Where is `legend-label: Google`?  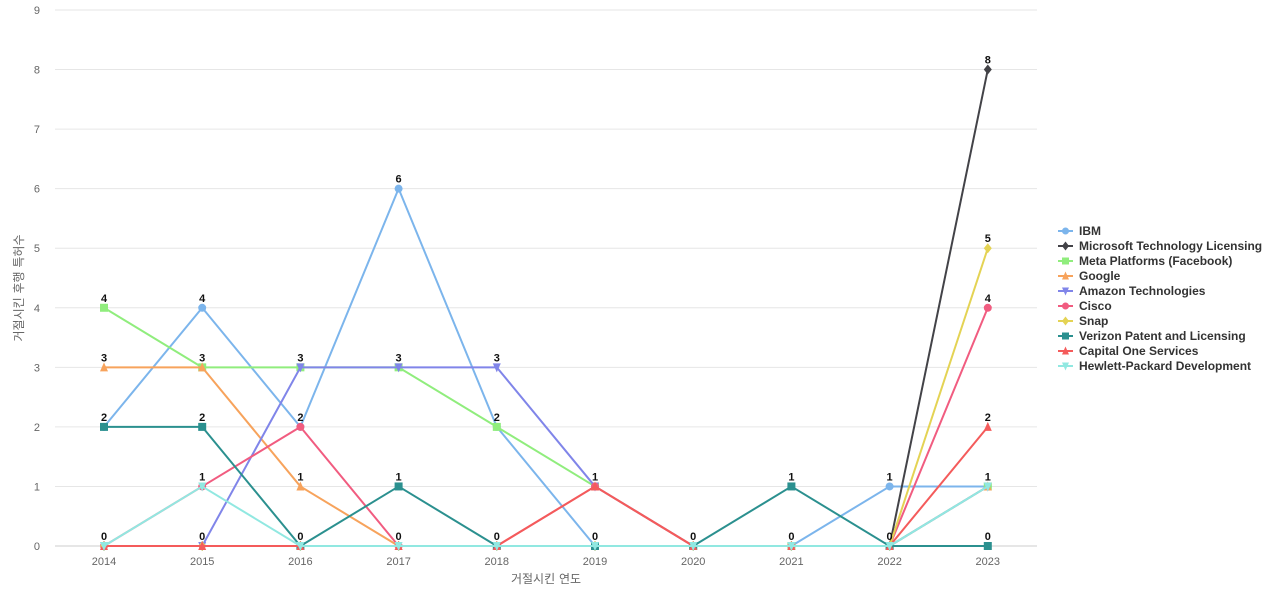 legend-label: Google is located at coordinates (1100, 276).